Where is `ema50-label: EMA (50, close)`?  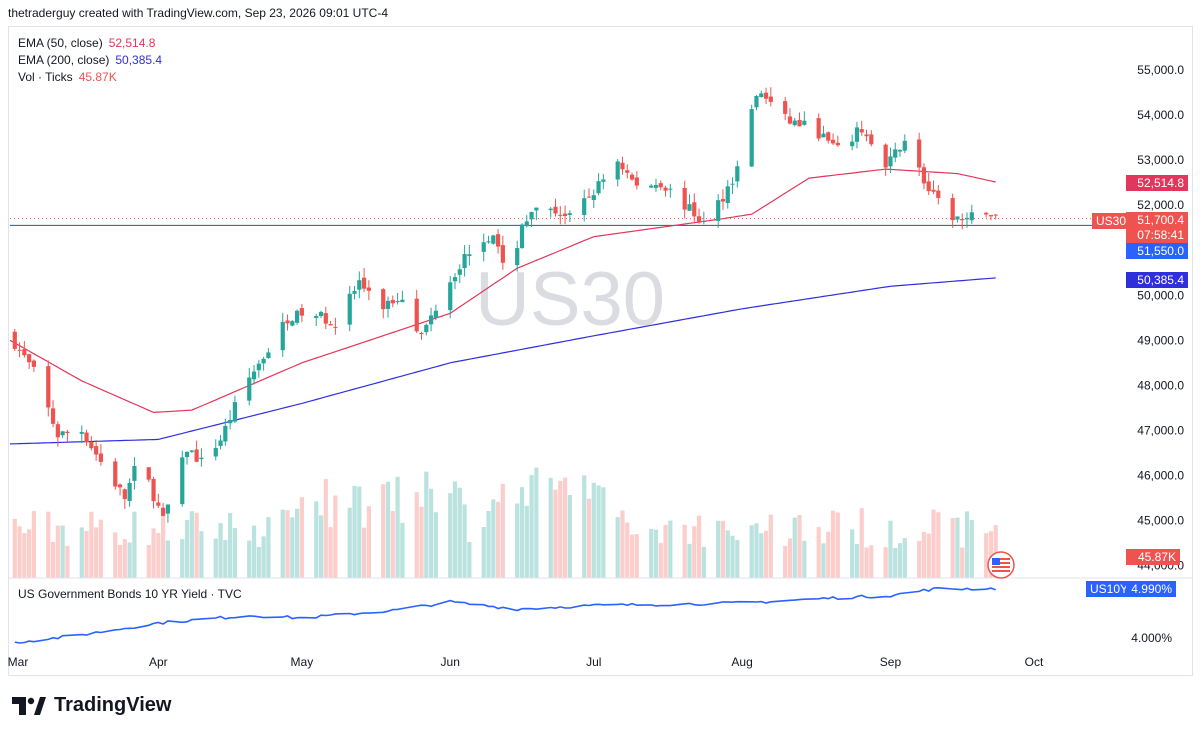 ema50-label: EMA (50, close) is located at coordinates (60, 43).